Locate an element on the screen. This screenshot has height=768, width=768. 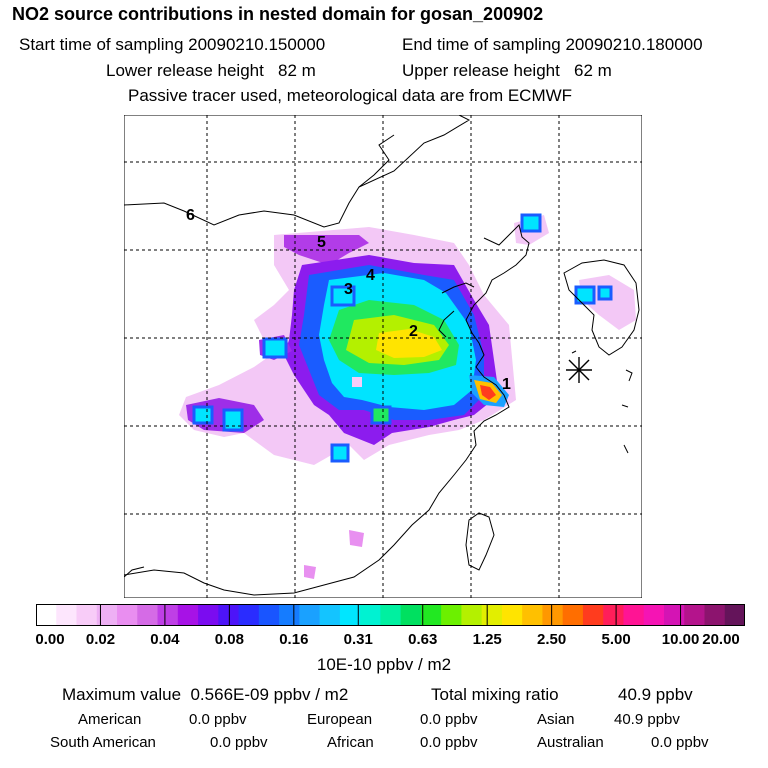
max-value-label: Maximum value 0.566E-09 ppbv / m2 is located at coordinates (205, 694).